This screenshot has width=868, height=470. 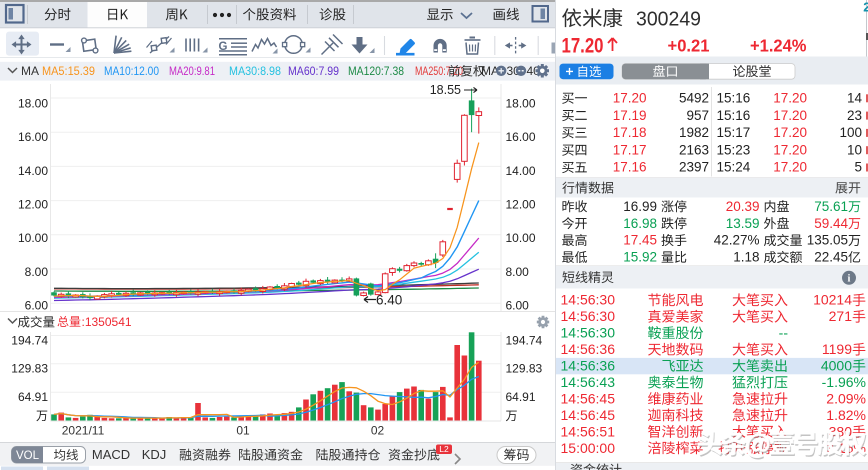 What do you see at coordinates (444, 449) in the screenshot?
I see `svg-text: L2` at bounding box center [444, 449].